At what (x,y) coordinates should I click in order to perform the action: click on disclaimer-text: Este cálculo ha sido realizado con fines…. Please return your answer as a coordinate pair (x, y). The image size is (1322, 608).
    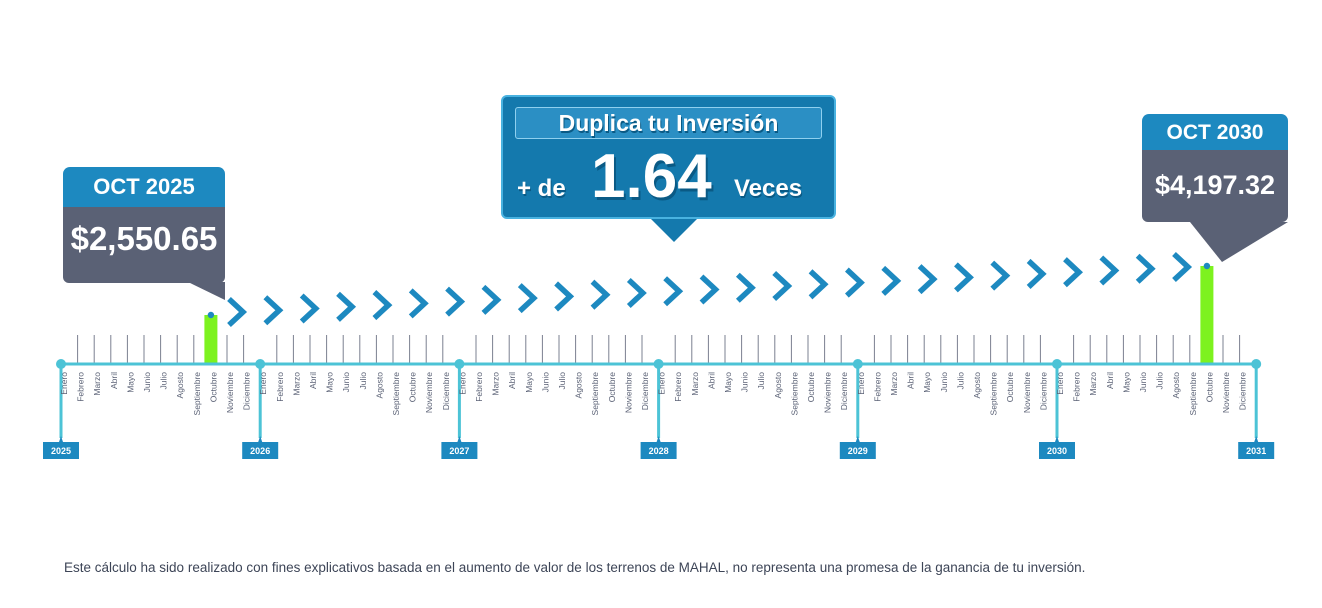
    Looking at the image, I should click on (575, 567).